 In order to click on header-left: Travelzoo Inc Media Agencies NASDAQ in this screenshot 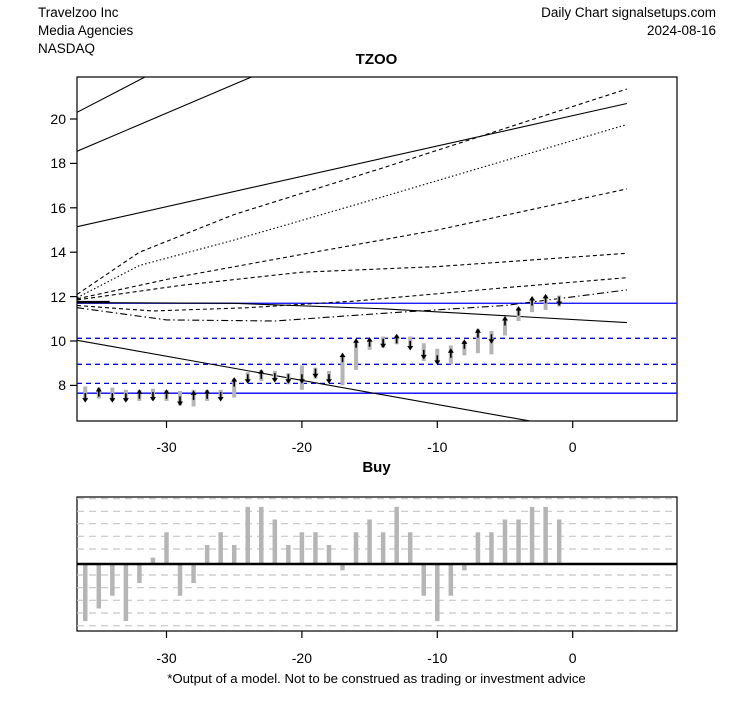, I will do `click(85, 31)`.